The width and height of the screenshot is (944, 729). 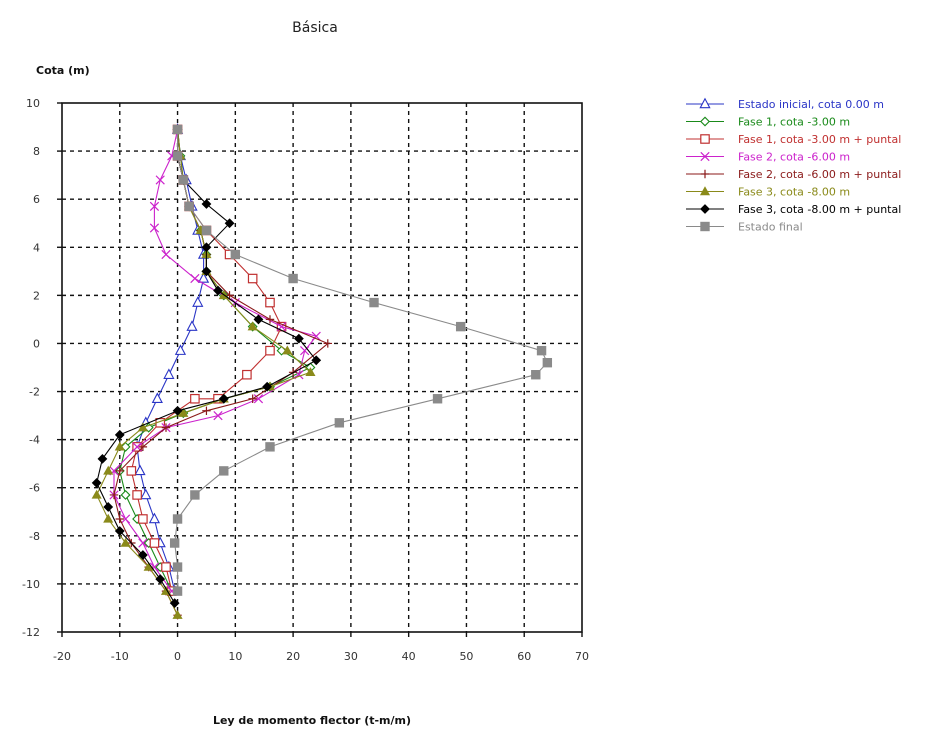 I want to click on legend-item: Estado inicial, cota 0.00 m, so click(x=785, y=104).